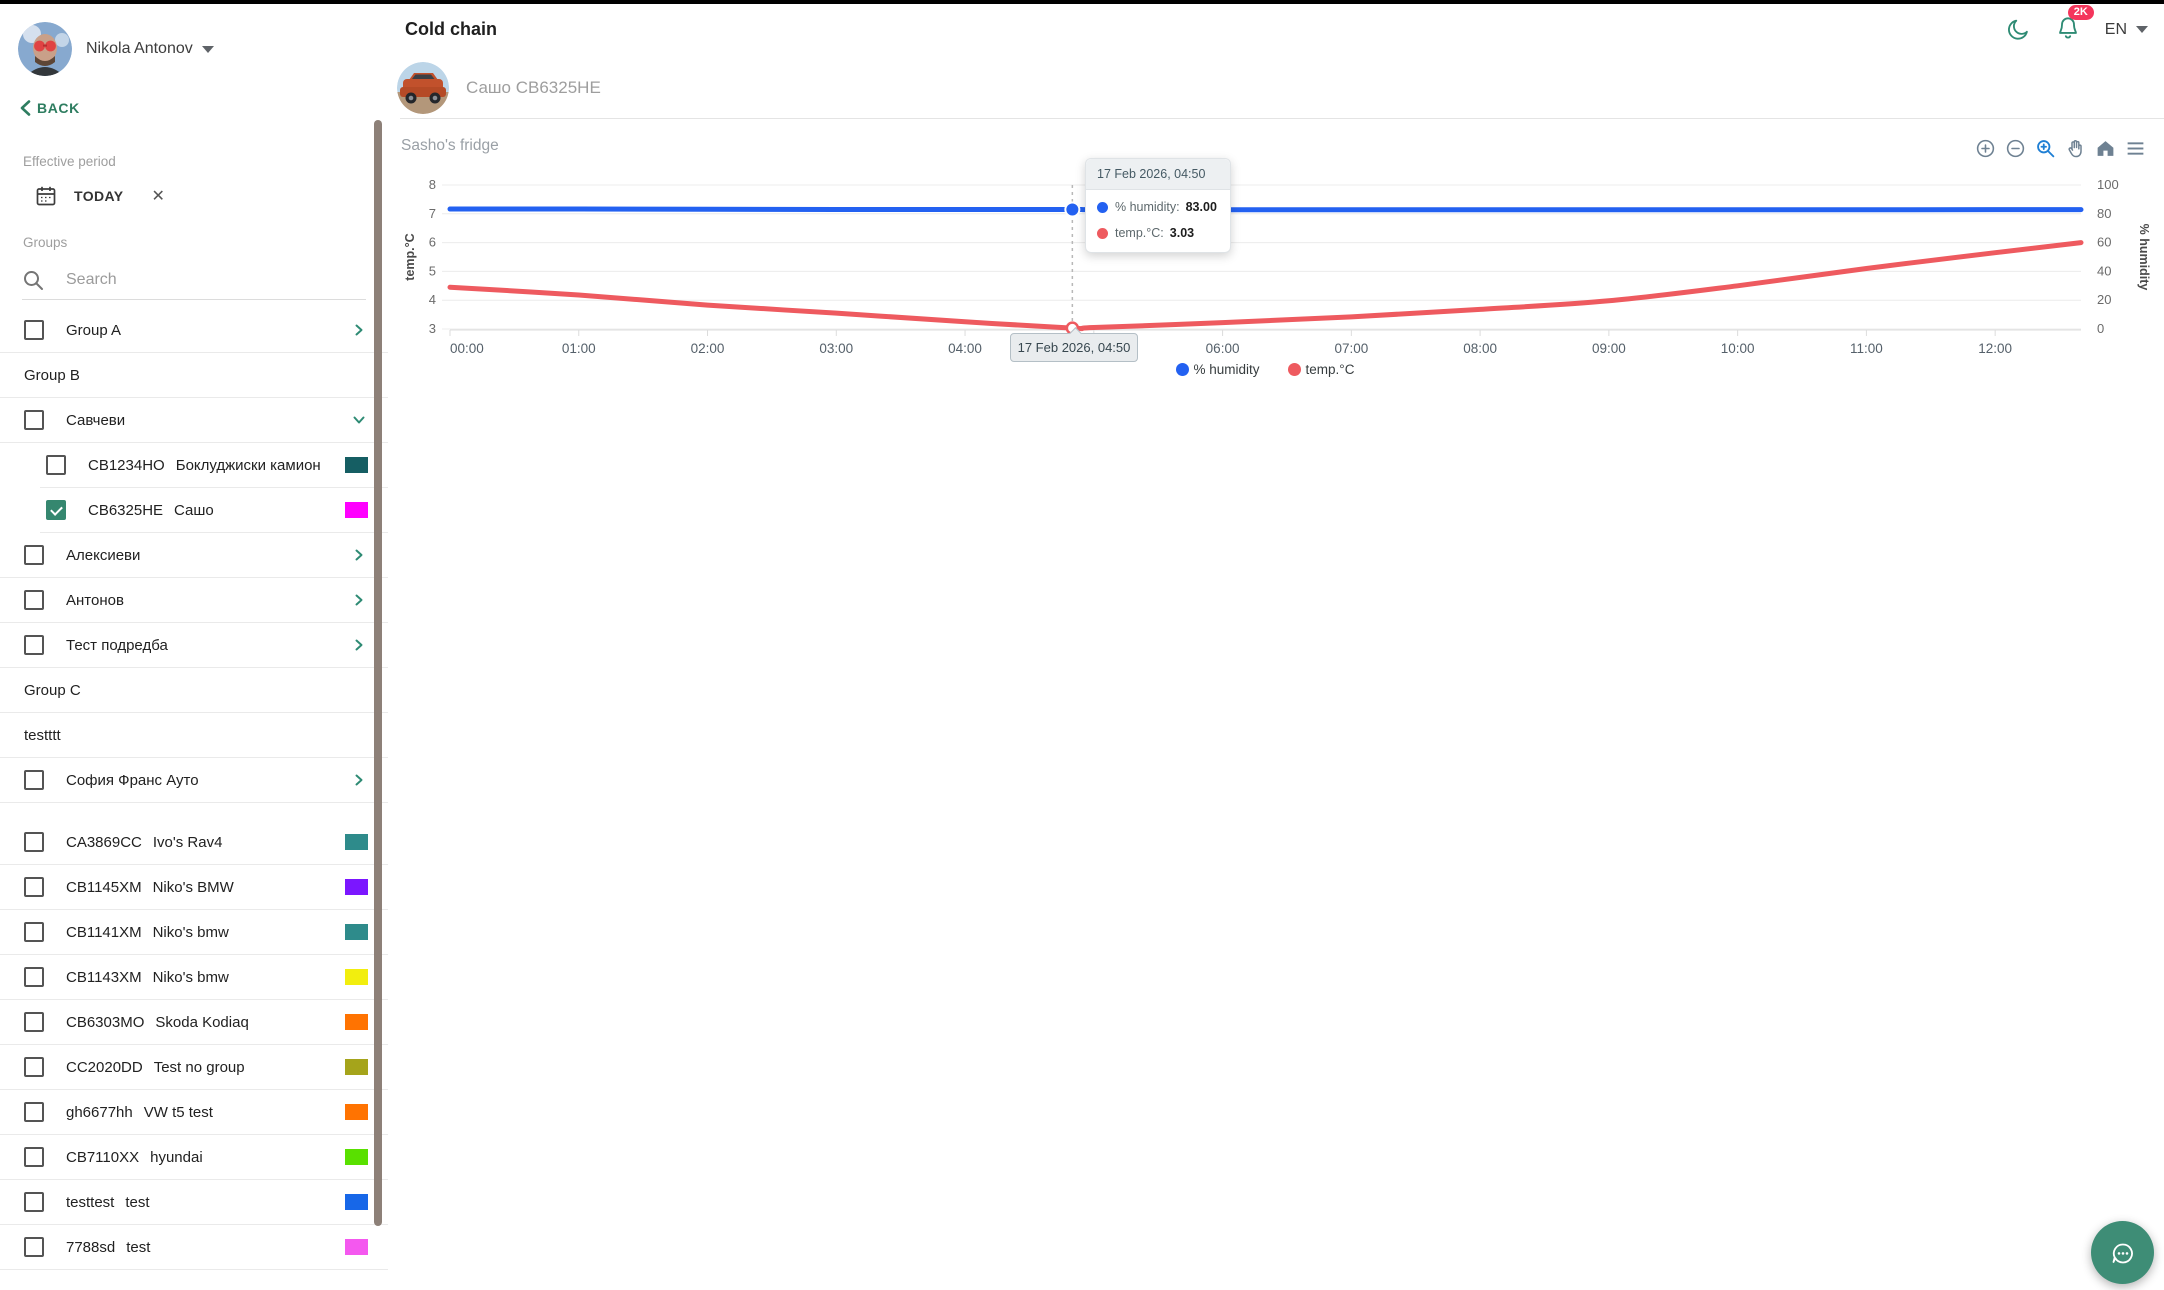 This screenshot has width=2164, height=1290. I want to click on menu-icon, so click(2135, 148).